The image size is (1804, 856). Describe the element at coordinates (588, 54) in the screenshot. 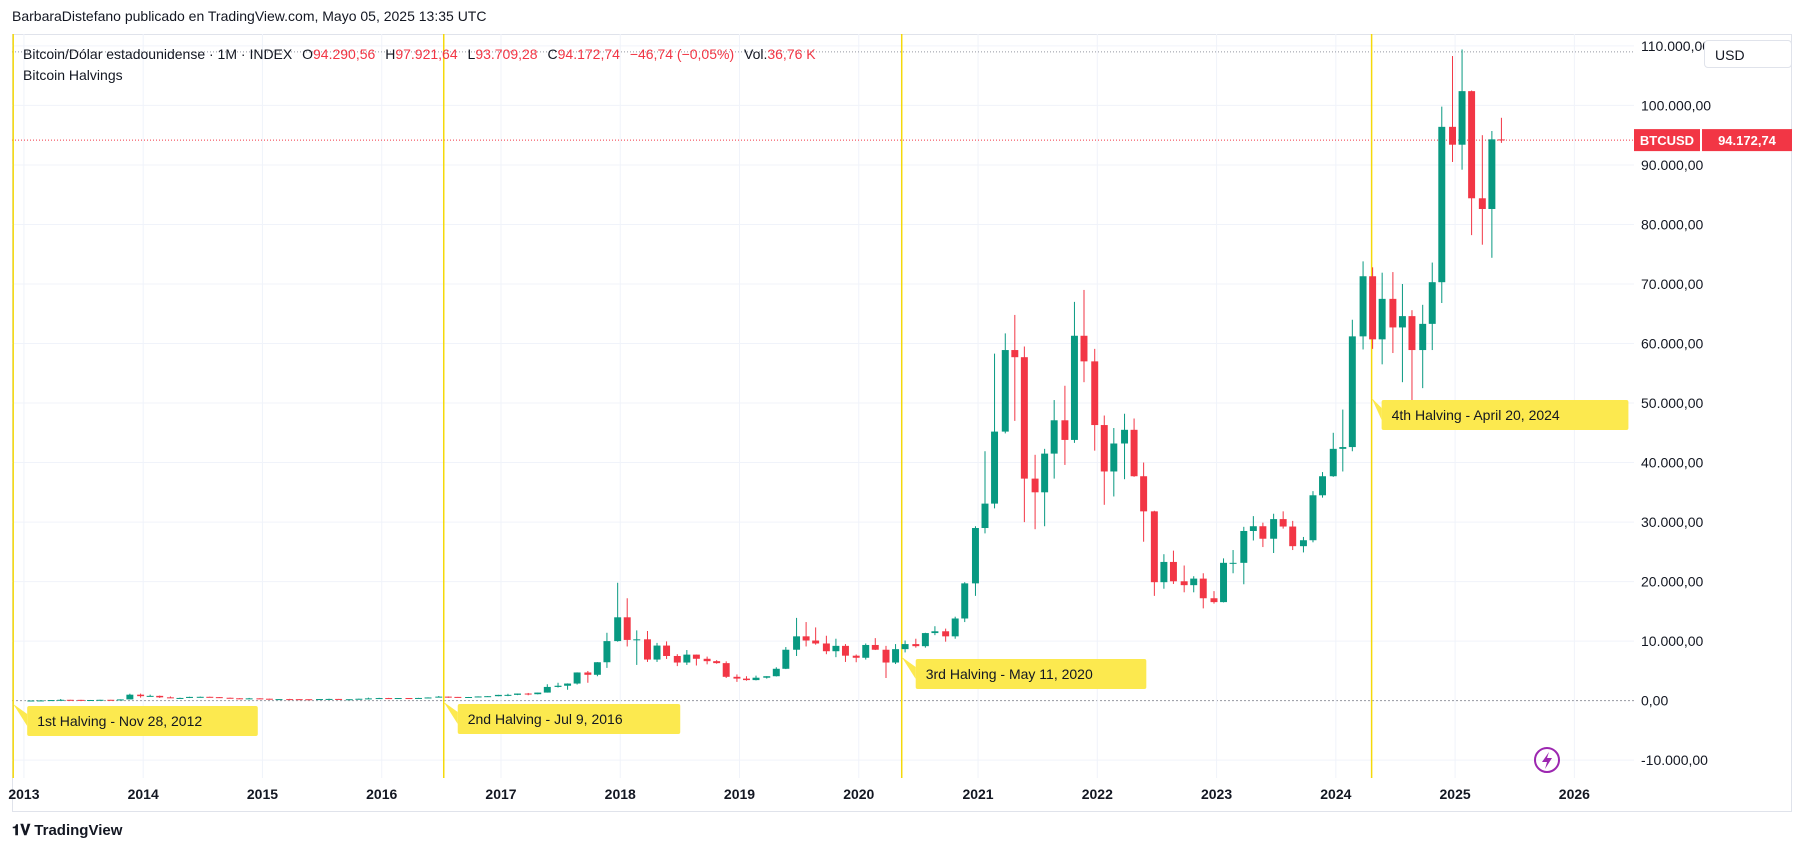

I see `legend-close-value: 94.172,74` at that location.